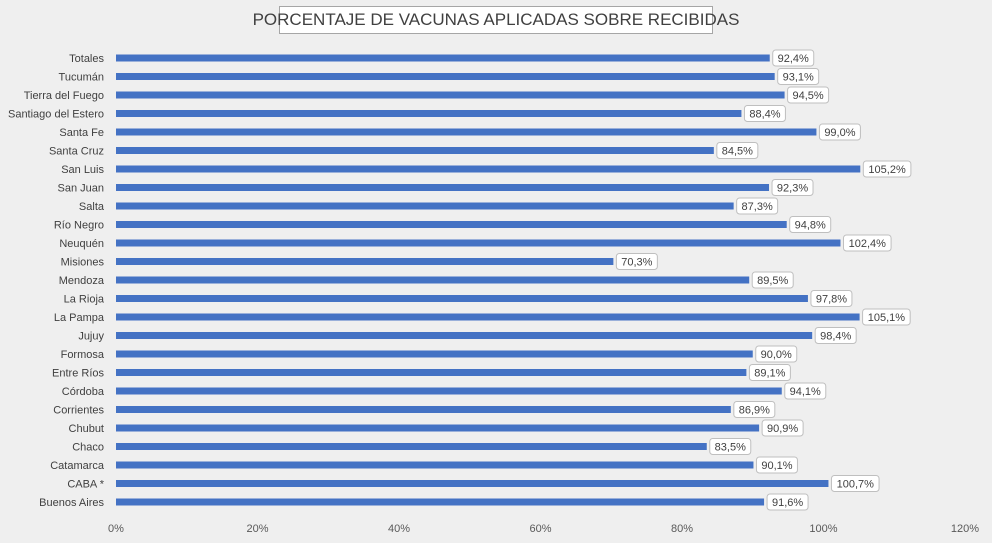 The height and width of the screenshot is (543, 992). I want to click on category-label: Corrientes, so click(78, 411).